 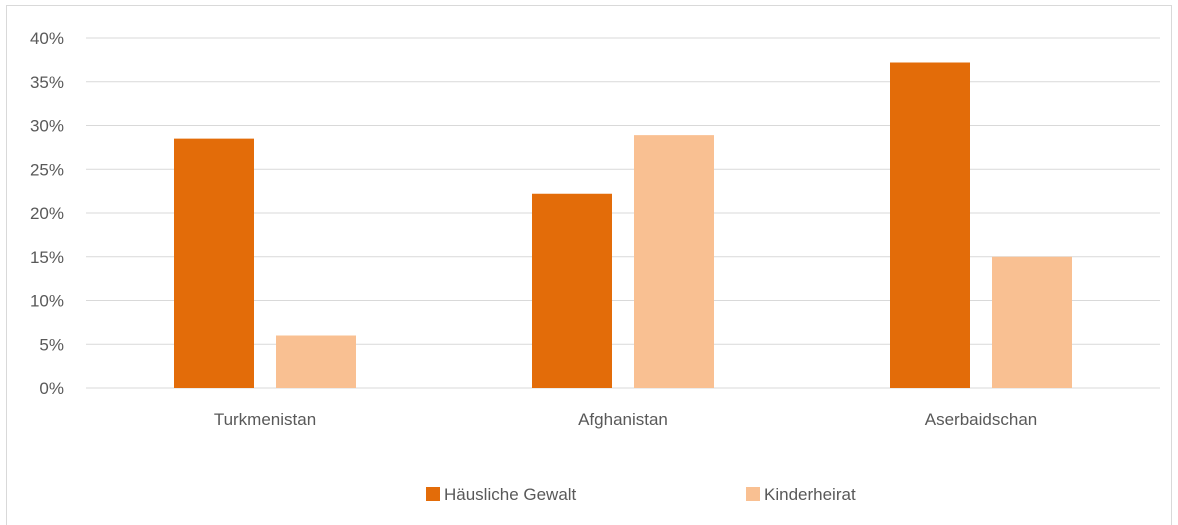 I want to click on x-axis-category-labels: Turkmenistan Afghanistan Aserbaidschan, so click(x=625, y=419).